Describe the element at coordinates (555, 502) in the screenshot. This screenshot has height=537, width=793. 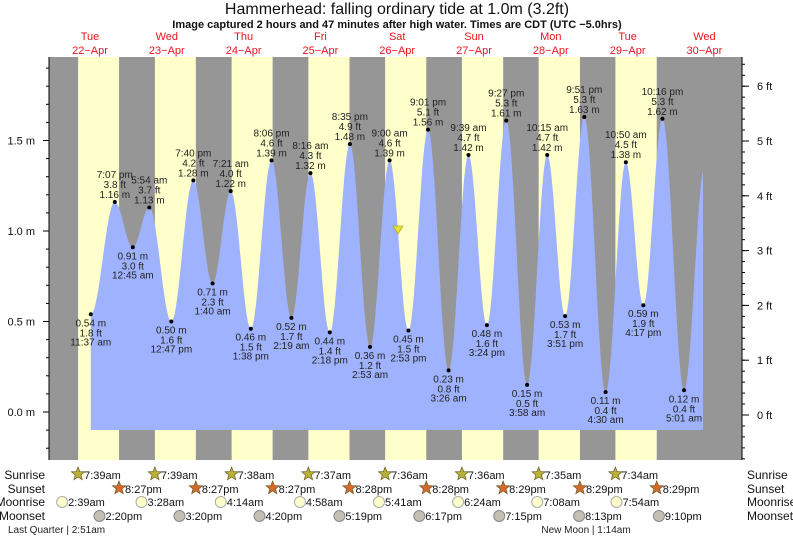
I see `moonrise-event: 7:08am` at that location.